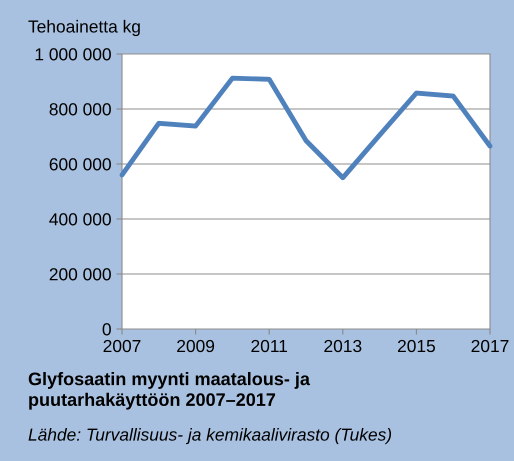  What do you see at coordinates (490, 346) in the screenshot?
I see `x-tick-label: 2017` at bounding box center [490, 346].